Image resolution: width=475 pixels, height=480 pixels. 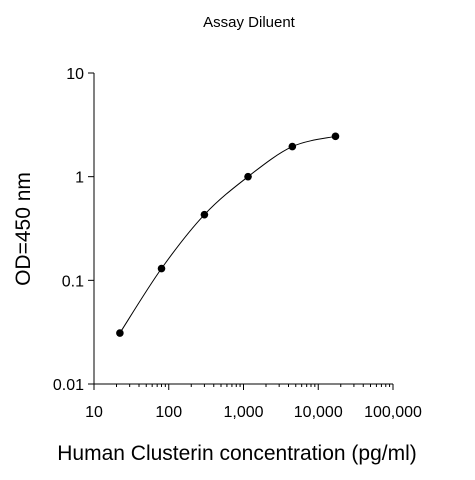 What do you see at coordinates (68, 385) in the screenshot?
I see `y-tick-label: 0.01` at bounding box center [68, 385].